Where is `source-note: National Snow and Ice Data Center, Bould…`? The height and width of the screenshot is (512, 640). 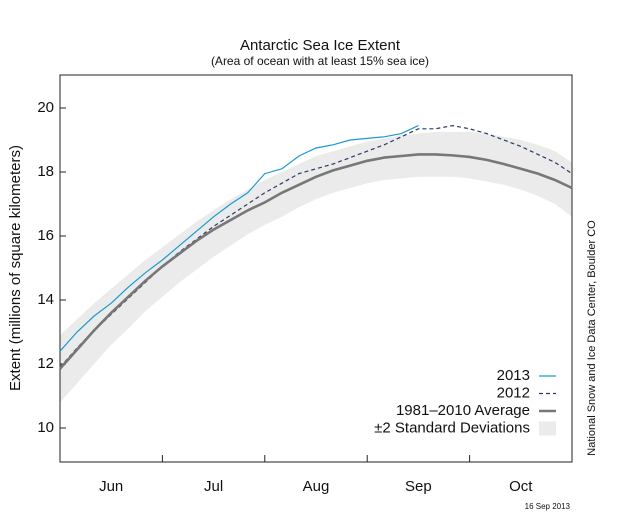 source-note: National Snow and Ice Data Center, Bould… is located at coordinates (592, 338).